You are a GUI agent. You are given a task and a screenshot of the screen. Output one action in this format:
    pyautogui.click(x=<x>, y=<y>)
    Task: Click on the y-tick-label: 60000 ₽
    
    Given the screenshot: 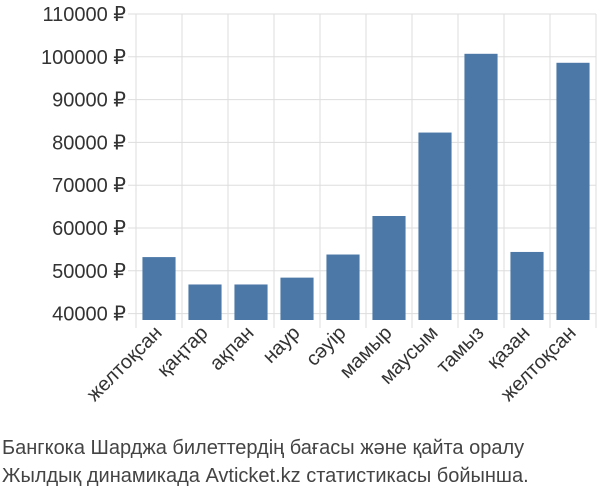 What is the action you would take?
    pyautogui.click(x=89, y=229)
    